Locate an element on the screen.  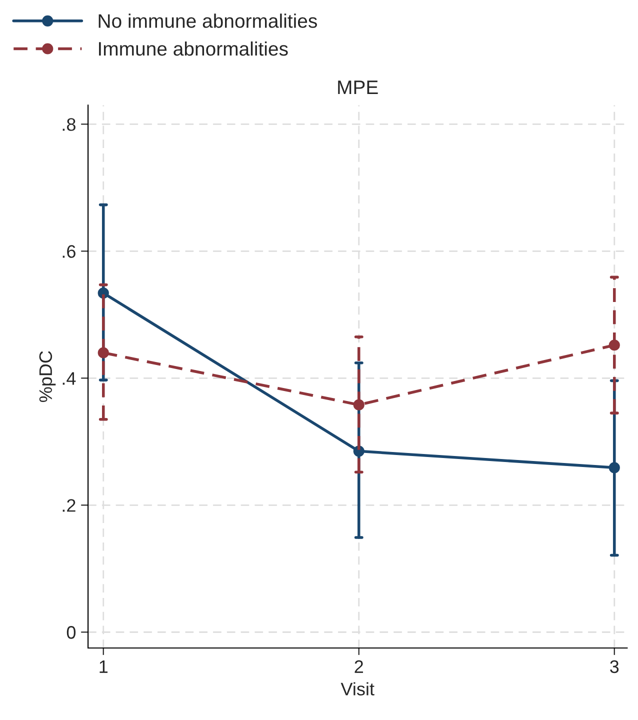
x-axis-title: Visit is located at coordinates (357, 689).